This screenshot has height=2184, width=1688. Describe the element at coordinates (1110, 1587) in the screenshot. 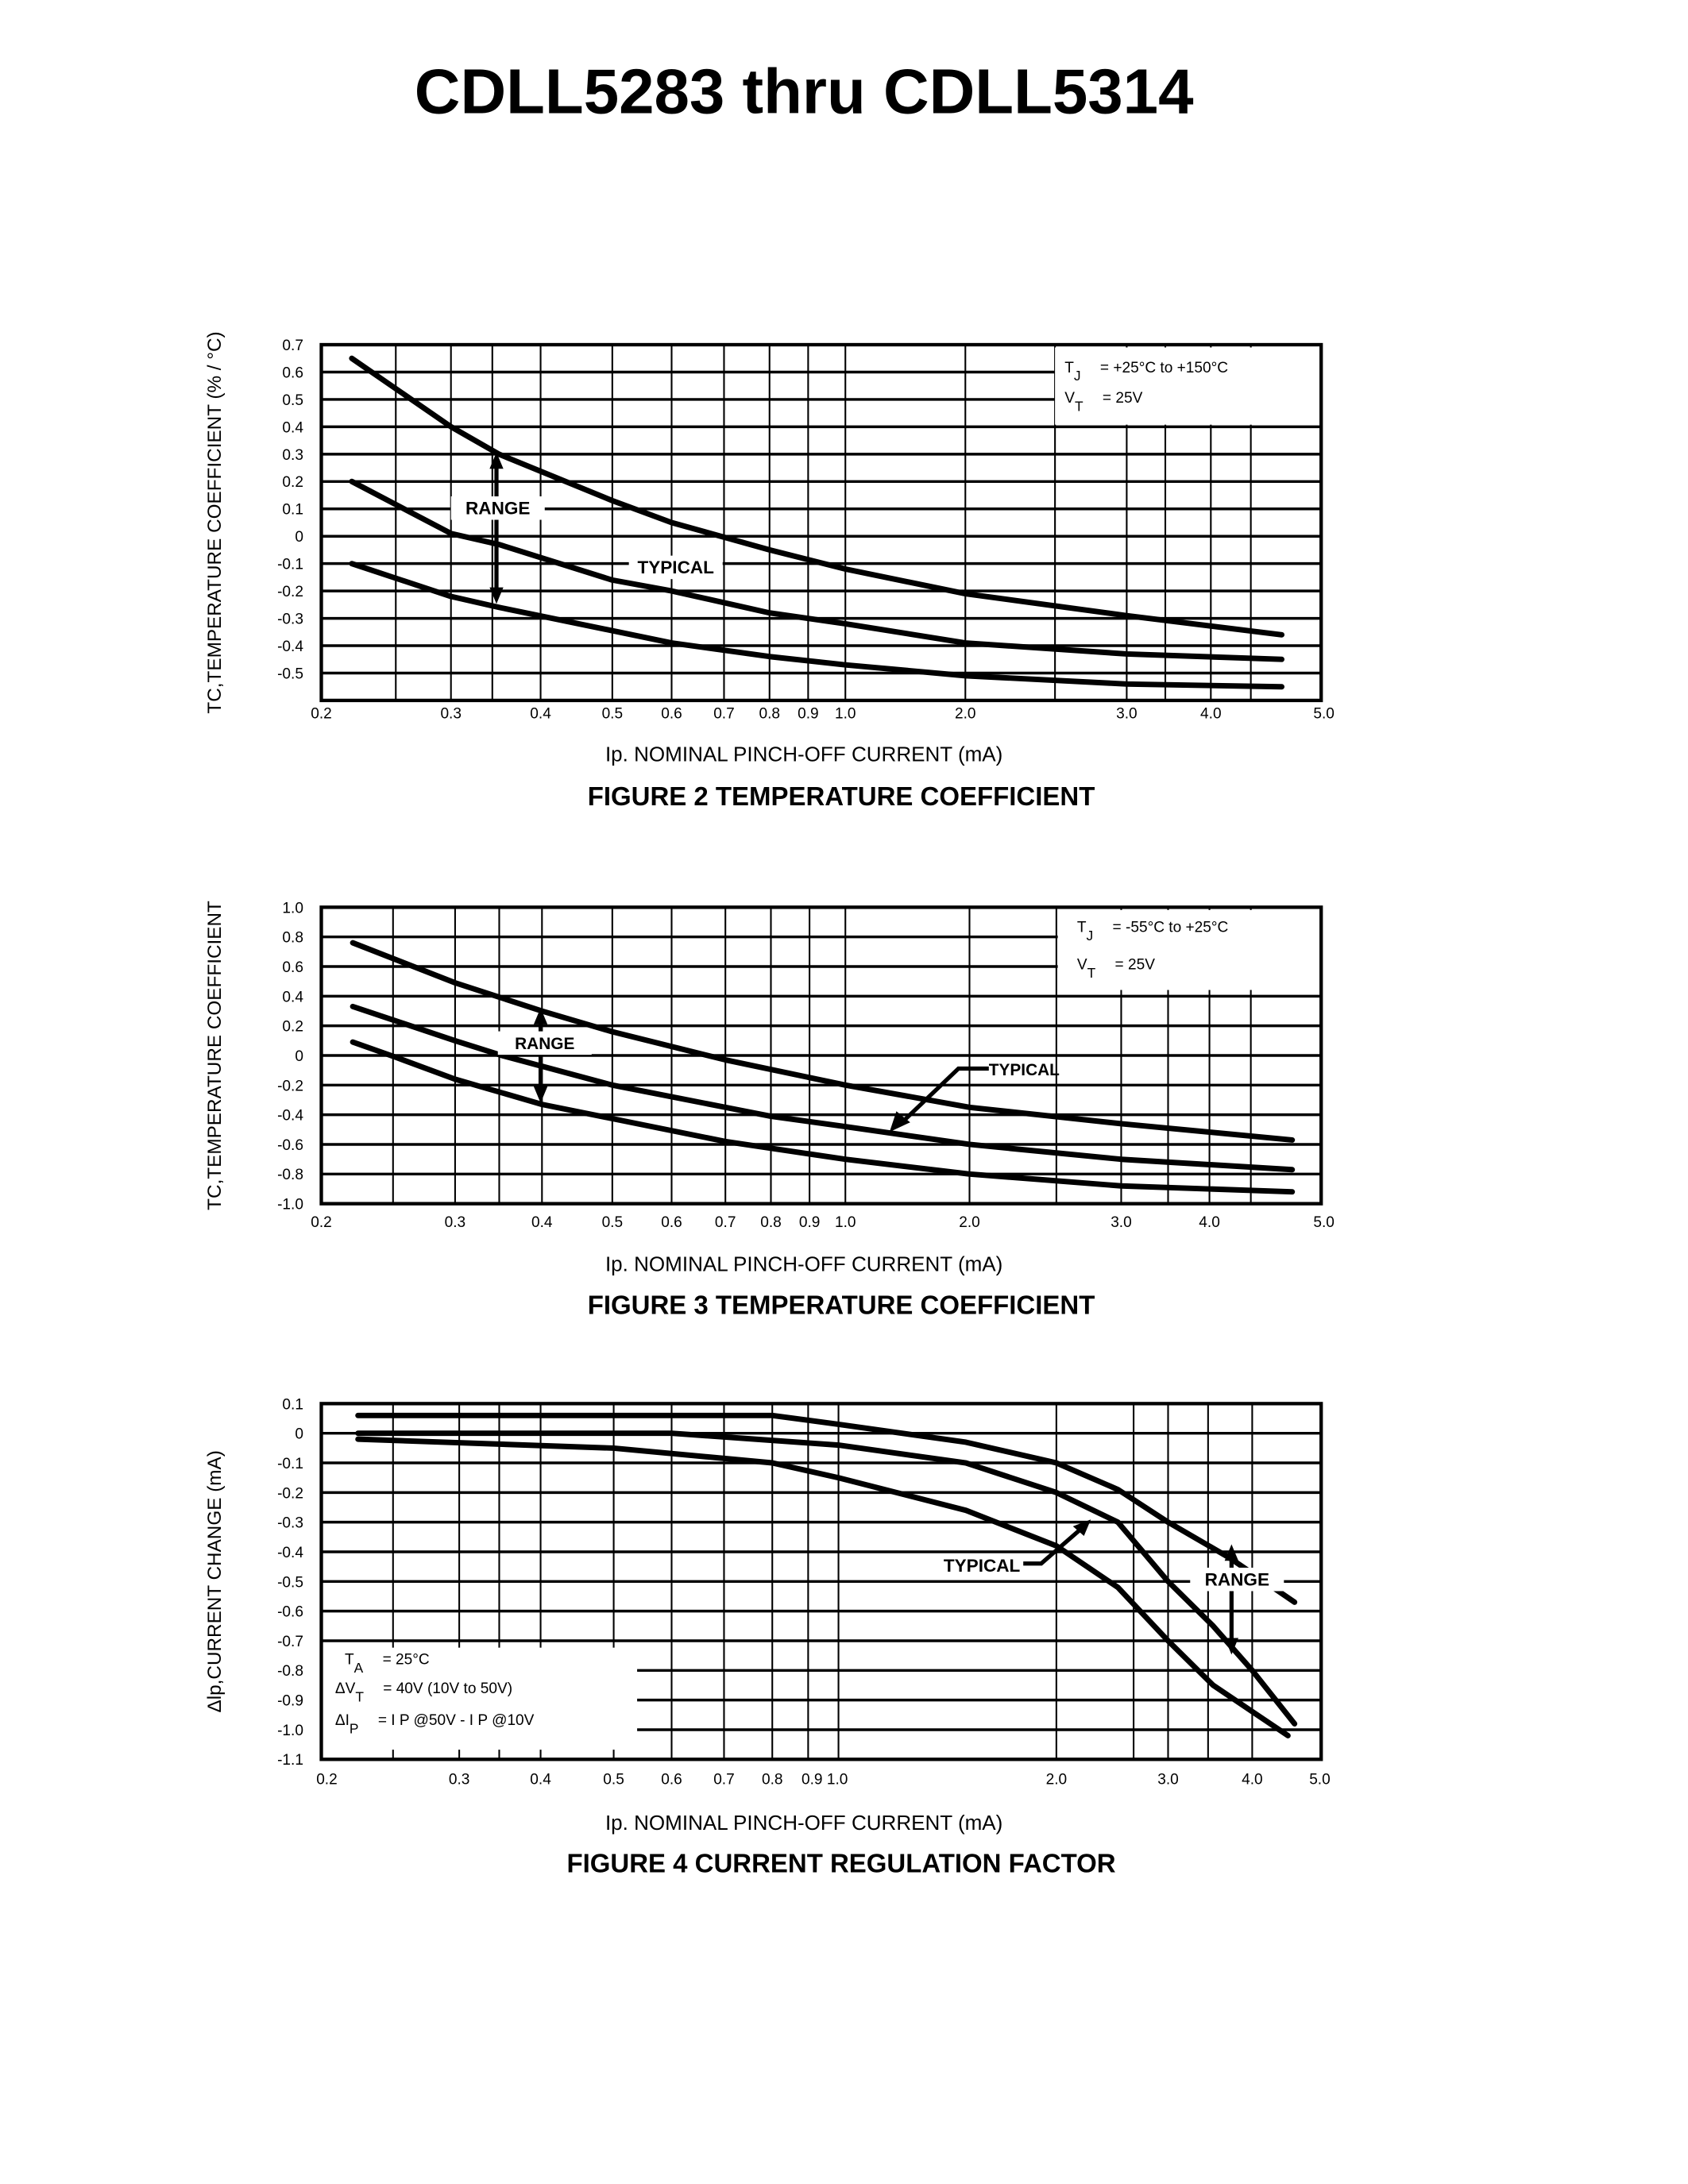

I see `annotations-figure-4: TYPICAL RANGE` at that location.